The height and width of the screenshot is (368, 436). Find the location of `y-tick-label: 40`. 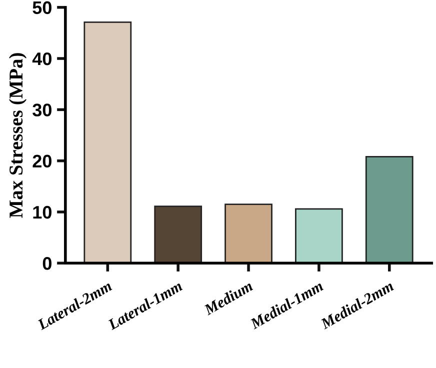

y-tick-label: 40 is located at coordinates (42, 59).